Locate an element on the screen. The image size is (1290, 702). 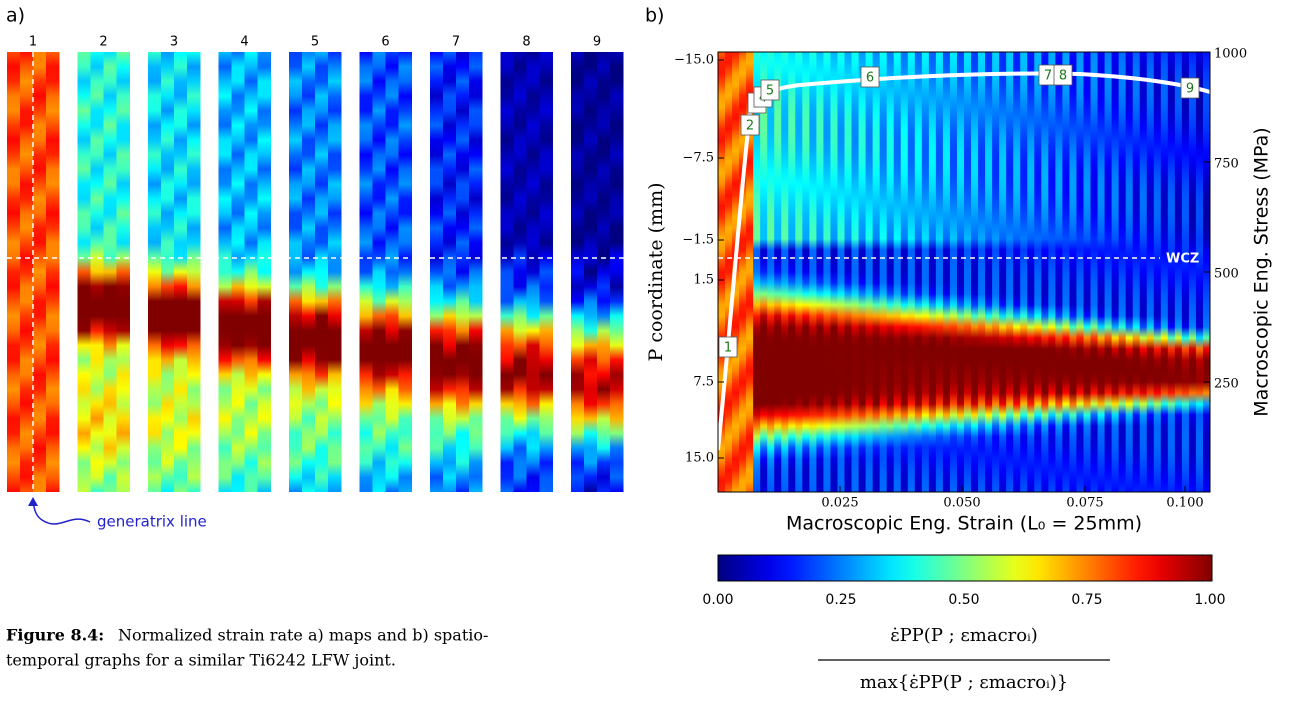
map-label: 5 is located at coordinates (315, 42).